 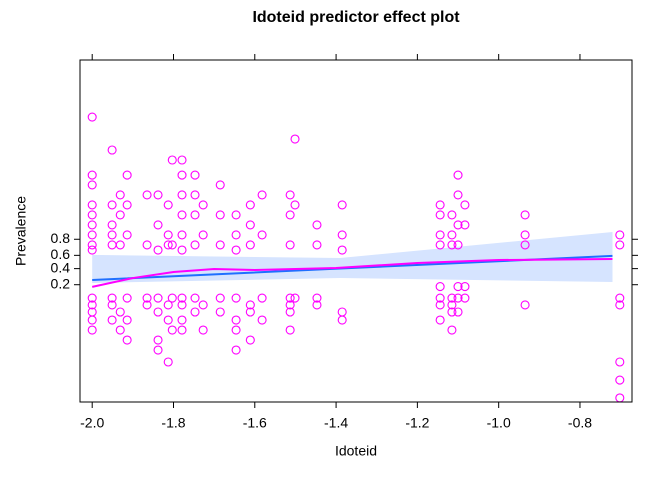 What do you see at coordinates (61, 238) in the screenshot?
I see `y-tick-label: 0.8` at bounding box center [61, 238].